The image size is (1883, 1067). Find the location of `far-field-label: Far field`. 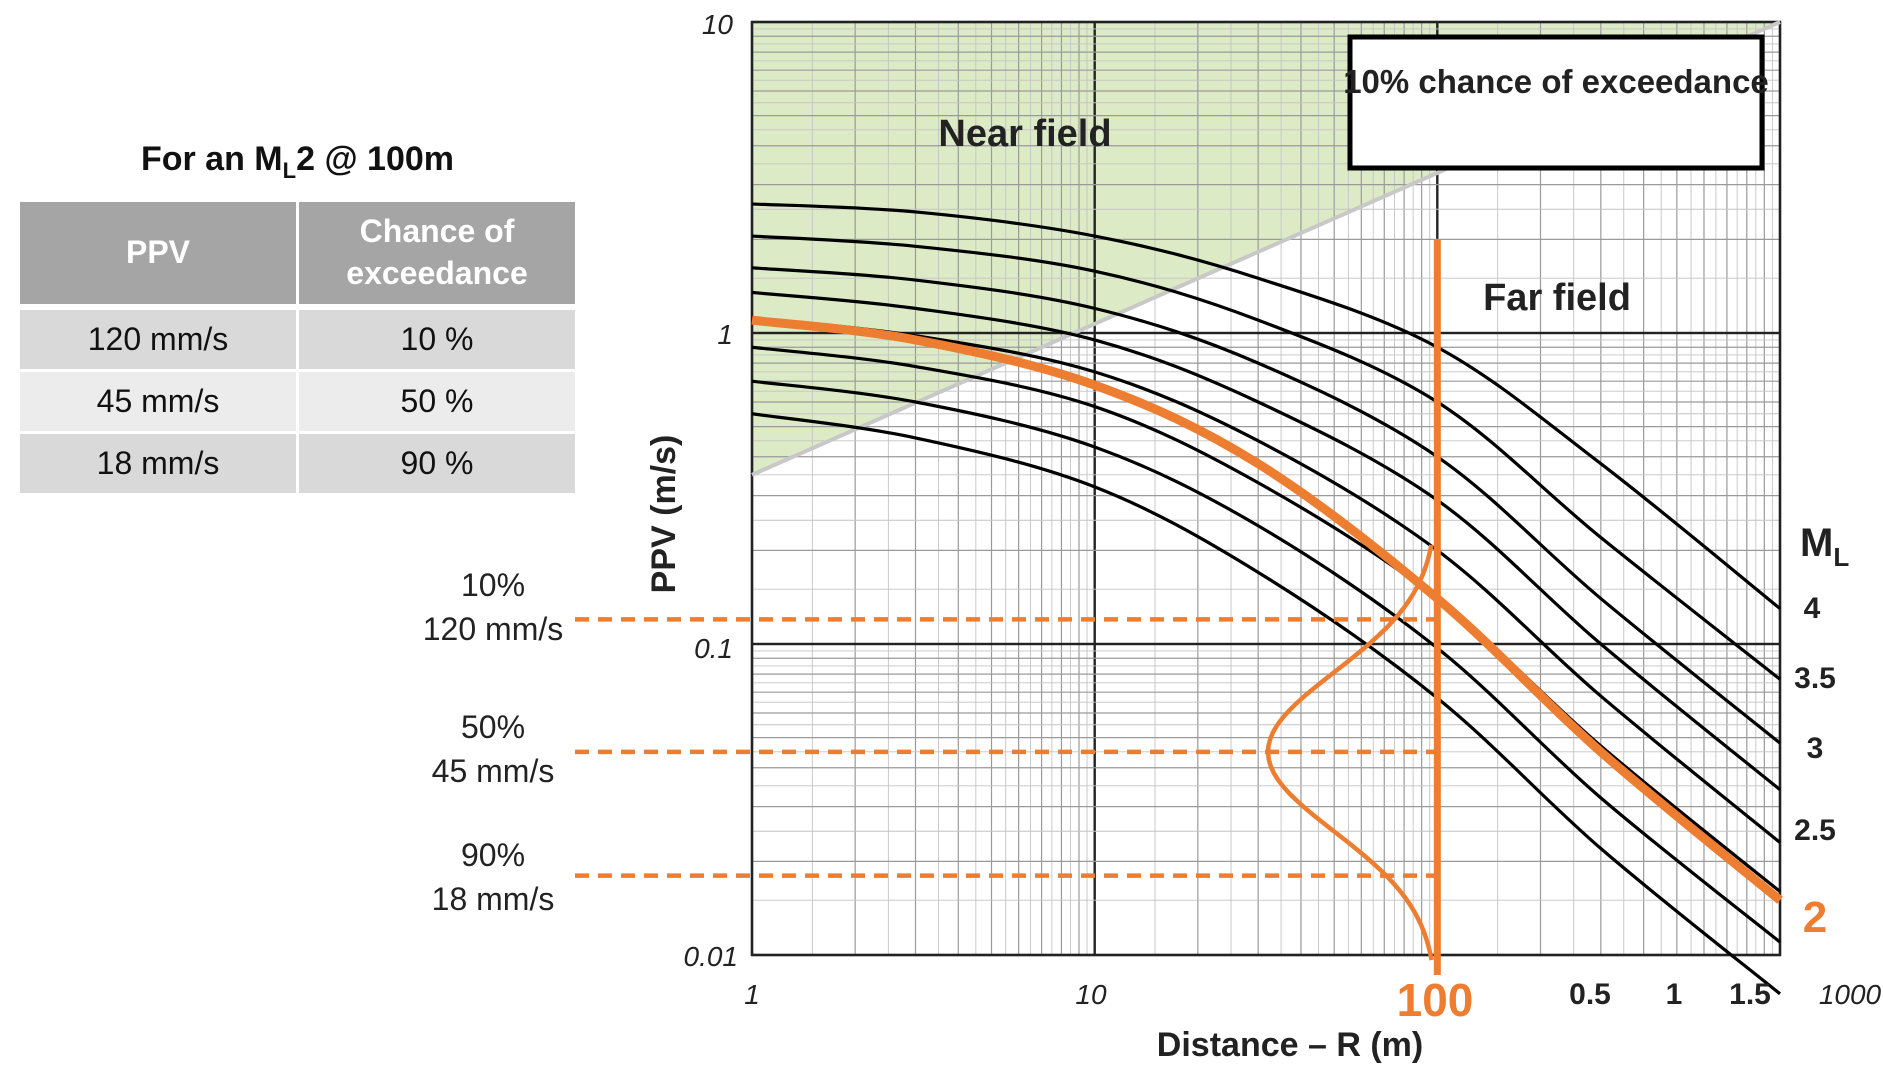

far-field-label: Far field is located at coordinates (1557, 298).